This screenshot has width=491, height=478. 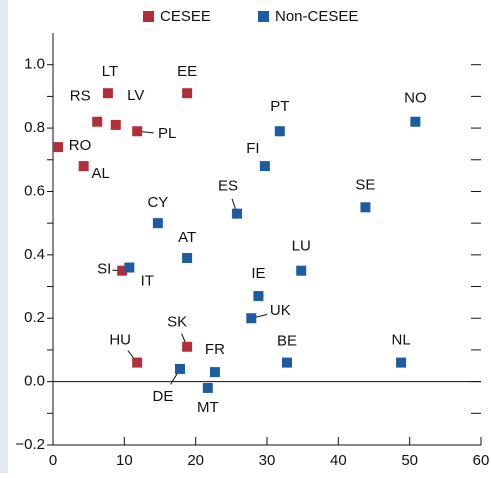 What do you see at coordinates (258, 273) in the screenshot?
I see `point-label: IE` at bounding box center [258, 273].